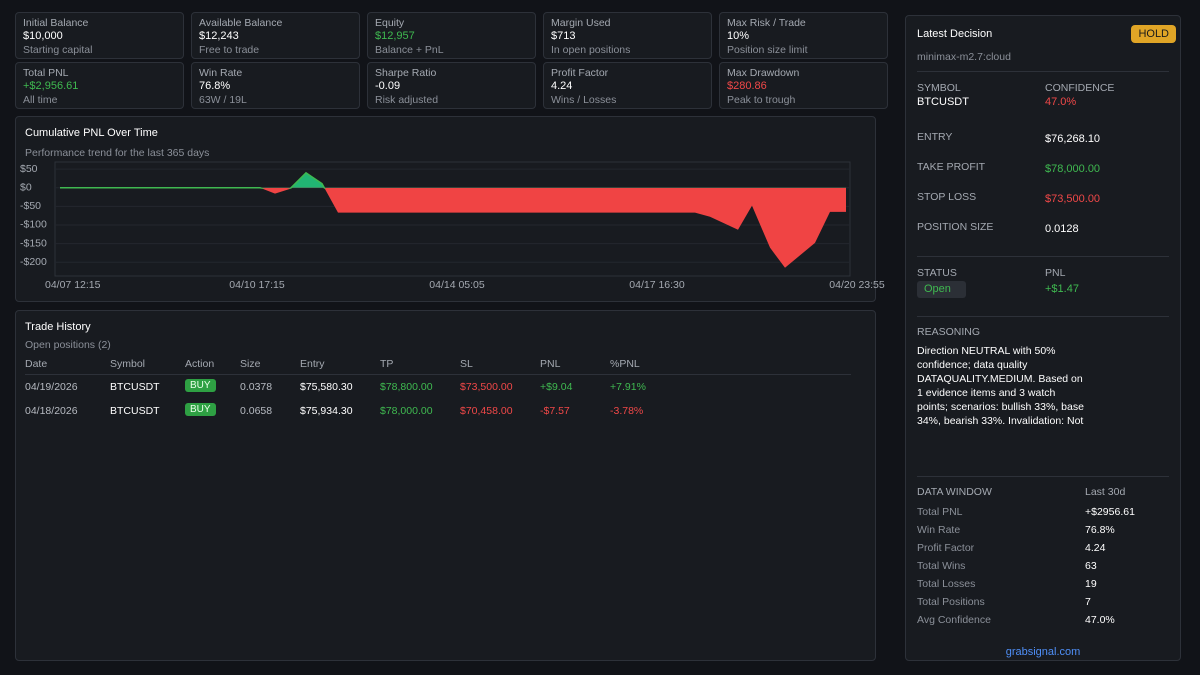 Image resolution: width=1200 pixels, height=675 pixels. What do you see at coordinates (1100, 620) in the screenshot?
I see `window-value: 47.0%` at bounding box center [1100, 620].